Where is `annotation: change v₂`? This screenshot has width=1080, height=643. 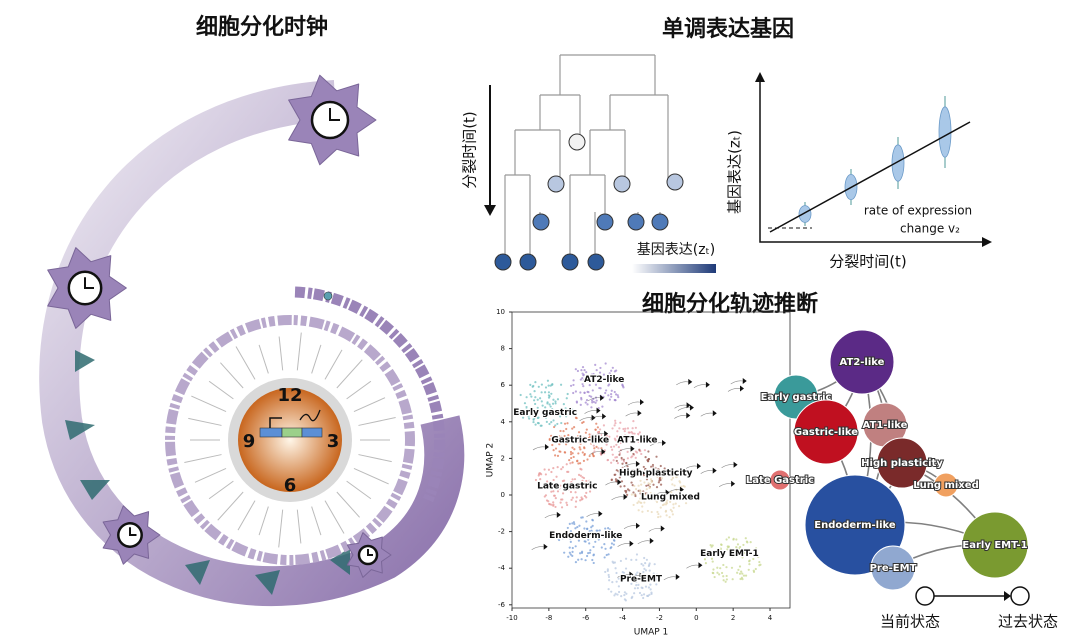
annotation: change v₂ is located at coordinates (930, 229).